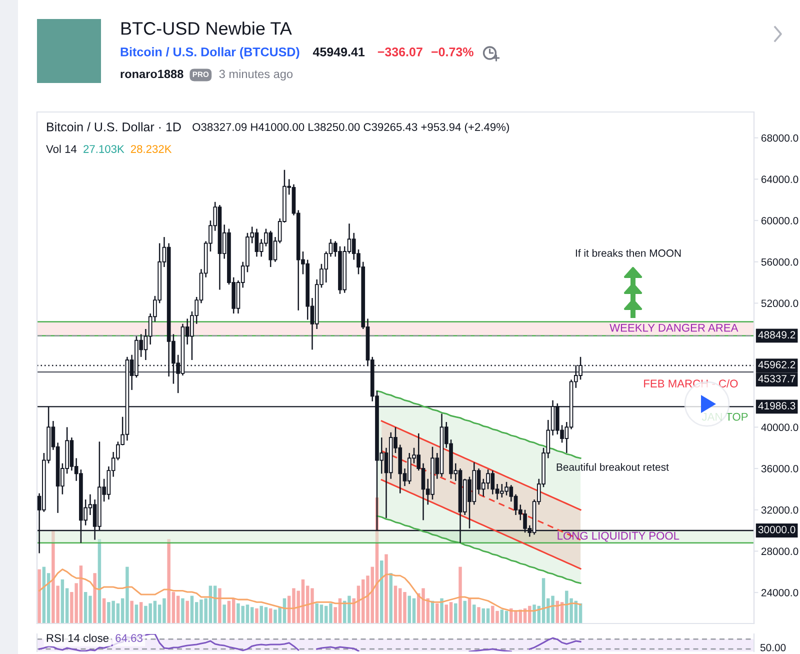 Image resolution: width=800 pixels, height=654 pixels. Describe the element at coordinates (777, 530) in the screenshot. I see `ref-line-label: 30000.0` at that location.